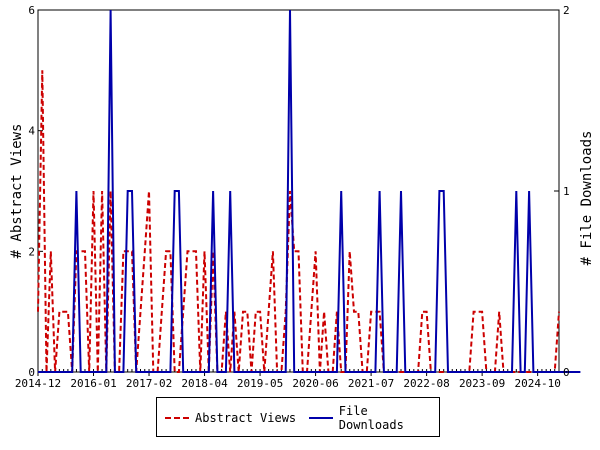 The width and height of the screenshot is (600, 450). I want to click on y-right-tick-label: 0, so click(566, 372).